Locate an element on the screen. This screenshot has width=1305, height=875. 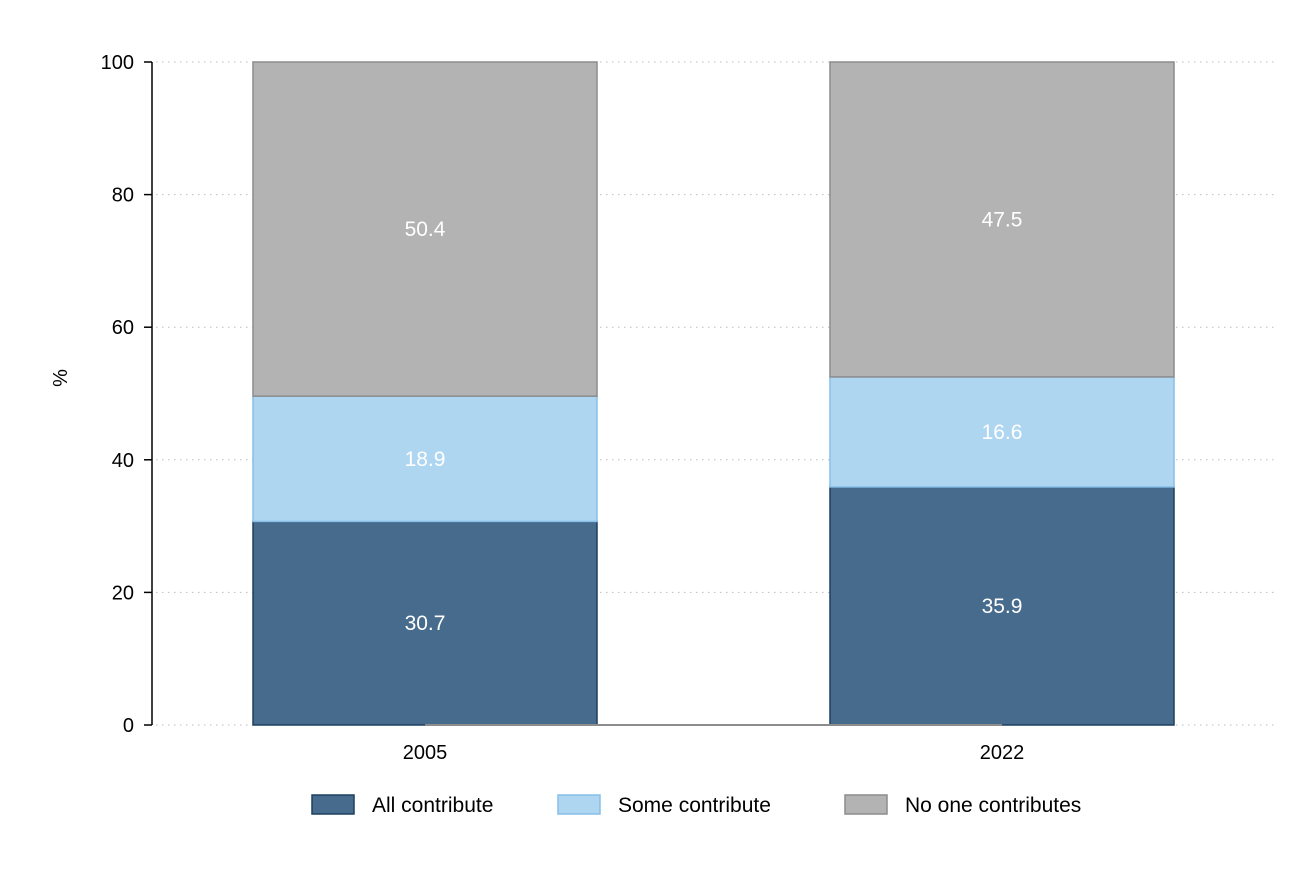
legend-label: Some contribute is located at coordinates (694, 805).